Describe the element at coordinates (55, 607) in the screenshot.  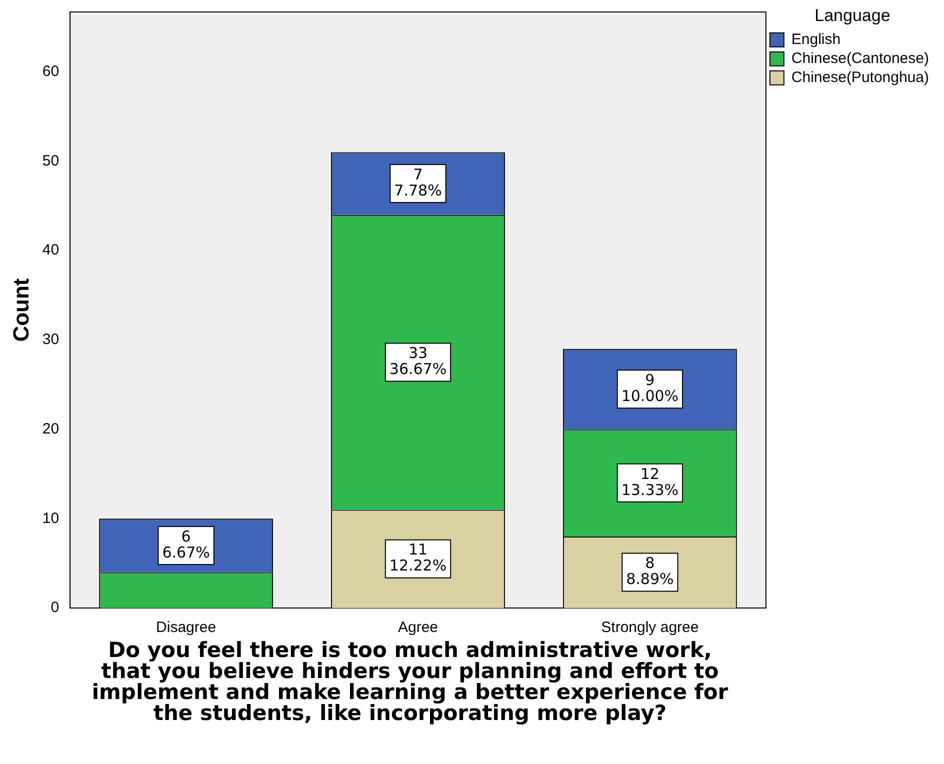
I see `y-tick-label: 0` at that location.